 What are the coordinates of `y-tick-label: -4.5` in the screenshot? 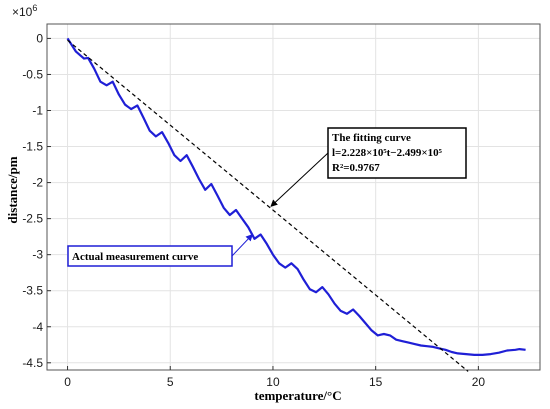 It's located at (32, 363).